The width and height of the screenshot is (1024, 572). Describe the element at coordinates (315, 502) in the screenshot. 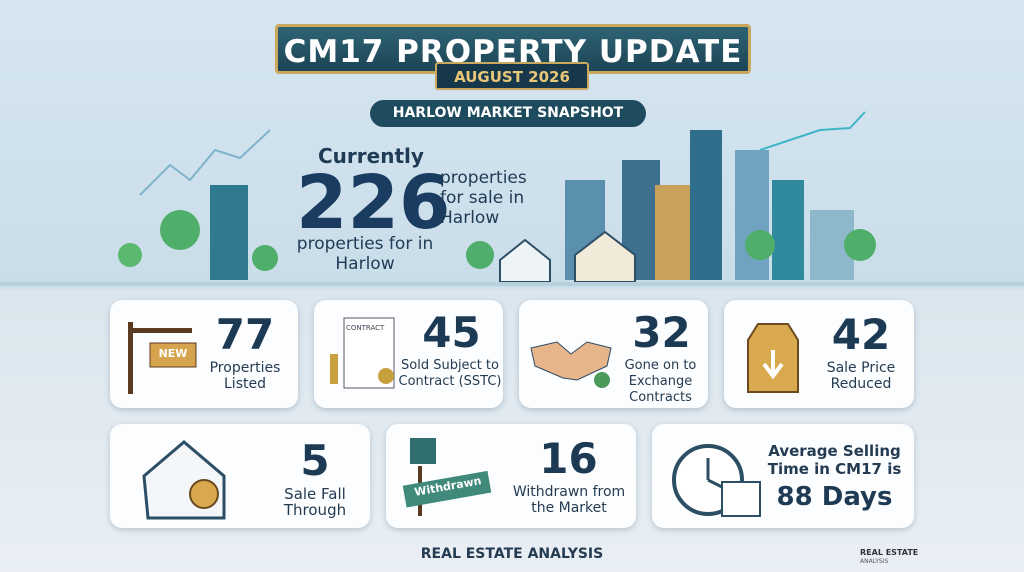

I see `card-label: Sale Fall Through` at that location.